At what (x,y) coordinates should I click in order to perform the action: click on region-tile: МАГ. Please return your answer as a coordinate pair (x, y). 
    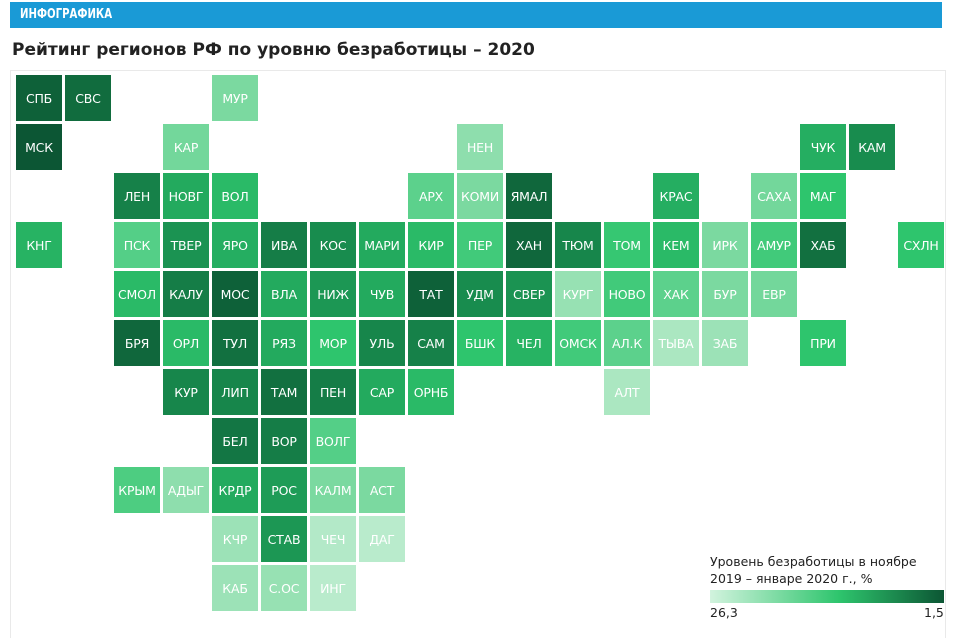
    Looking at the image, I should click on (823, 196).